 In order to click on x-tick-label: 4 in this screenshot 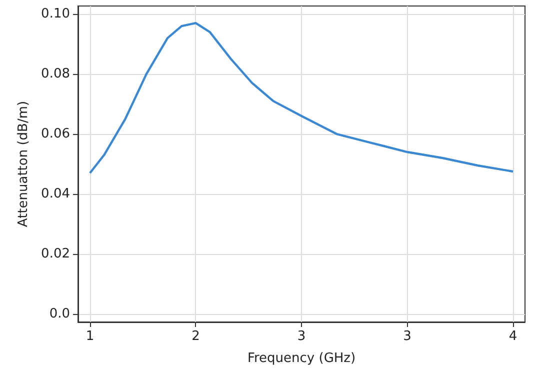, I will do `click(513, 336)`.